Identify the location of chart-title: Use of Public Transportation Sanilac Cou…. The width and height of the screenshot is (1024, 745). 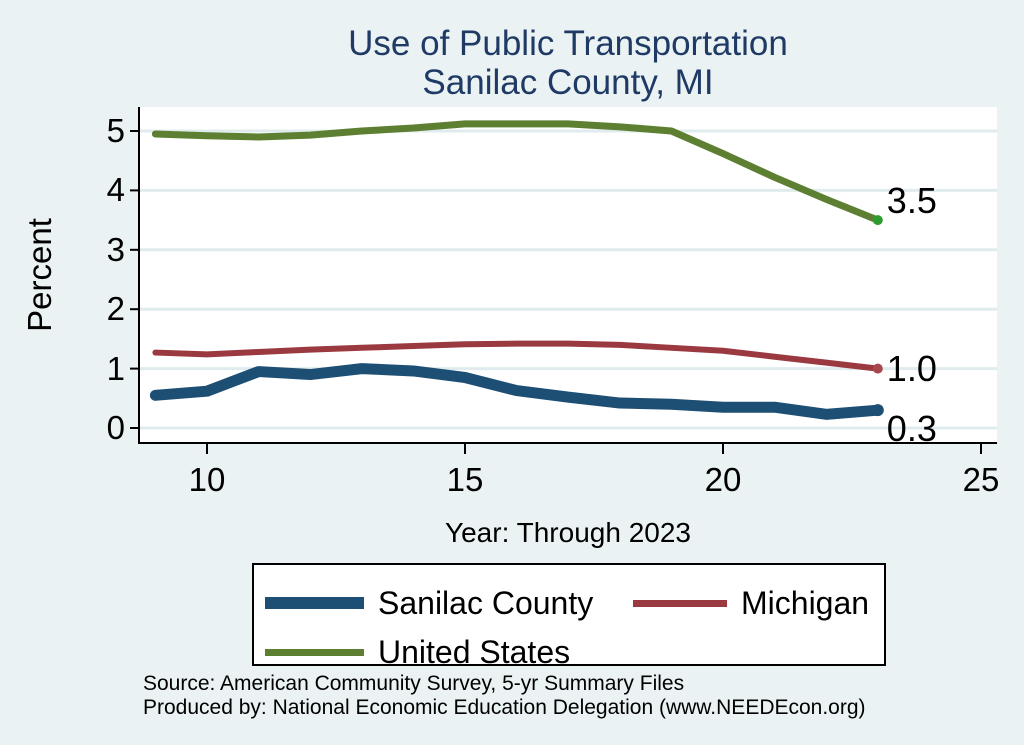
(568, 63).